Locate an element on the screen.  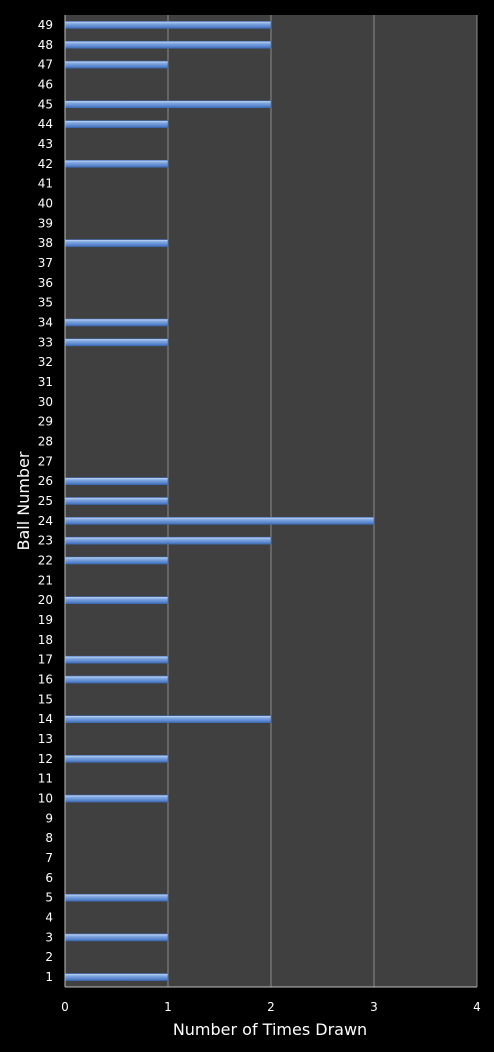
y-tick-label: 24 is located at coordinates (45, 521).